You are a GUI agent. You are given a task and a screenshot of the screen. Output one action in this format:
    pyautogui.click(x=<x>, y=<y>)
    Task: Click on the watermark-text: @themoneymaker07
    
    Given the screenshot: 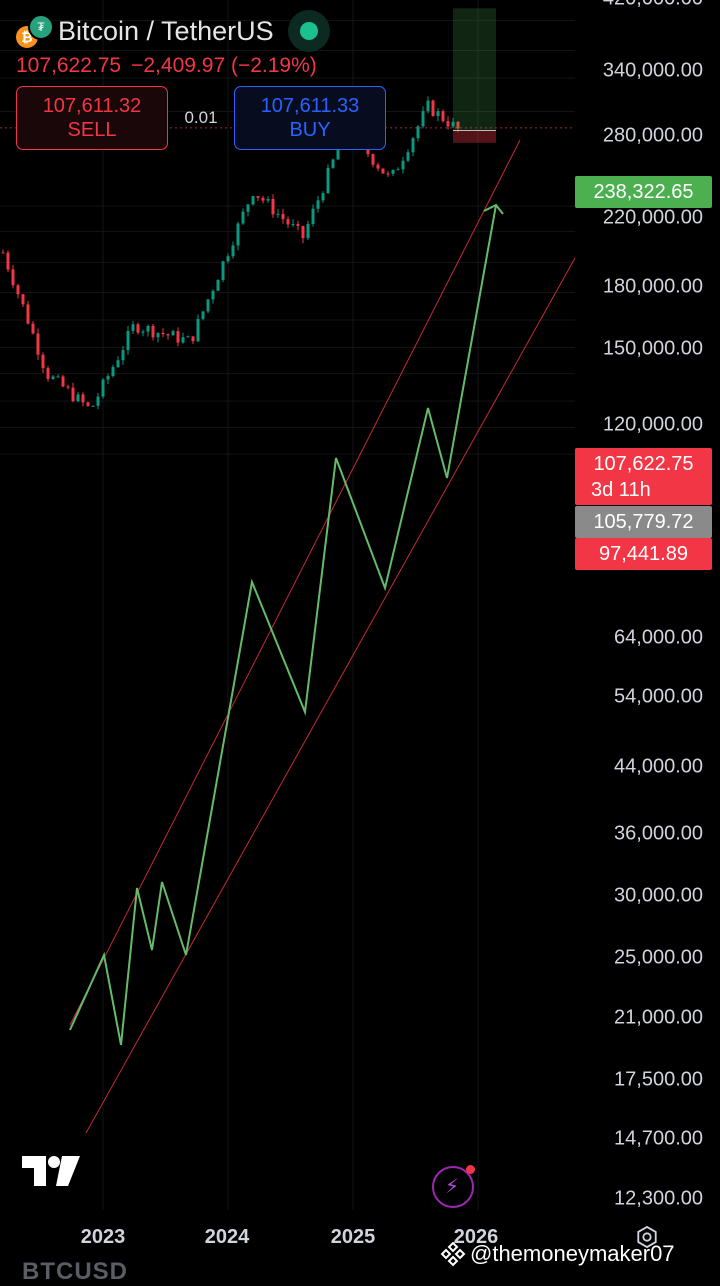 What is the action you would take?
    pyautogui.click(x=572, y=1253)
    